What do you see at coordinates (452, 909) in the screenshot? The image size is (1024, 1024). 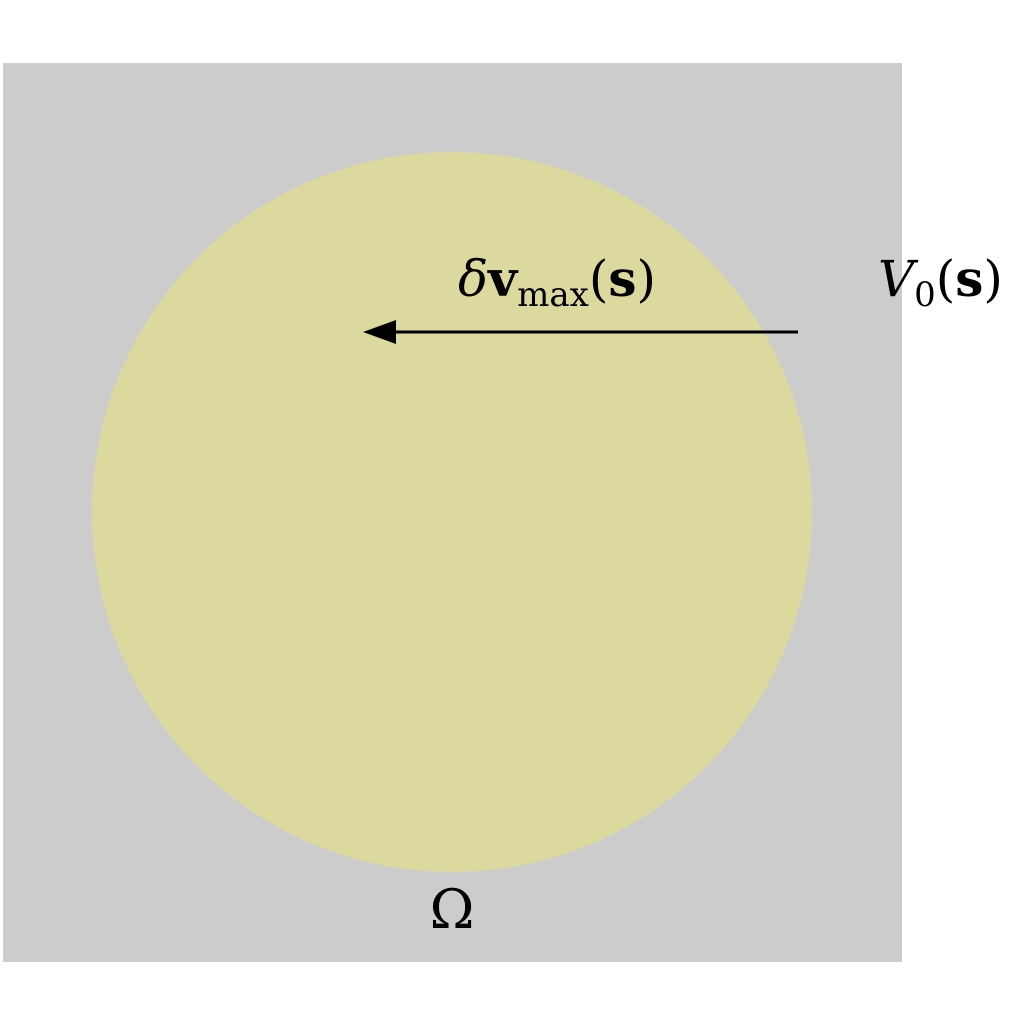 I see `domain-label: Ω` at bounding box center [452, 909].